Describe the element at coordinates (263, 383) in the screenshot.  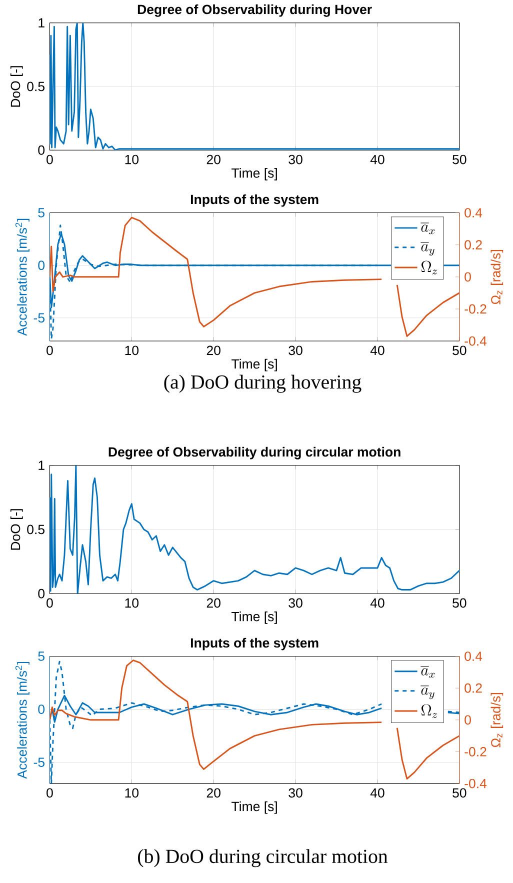
I see `text: (a) DoO during hovering` at that location.